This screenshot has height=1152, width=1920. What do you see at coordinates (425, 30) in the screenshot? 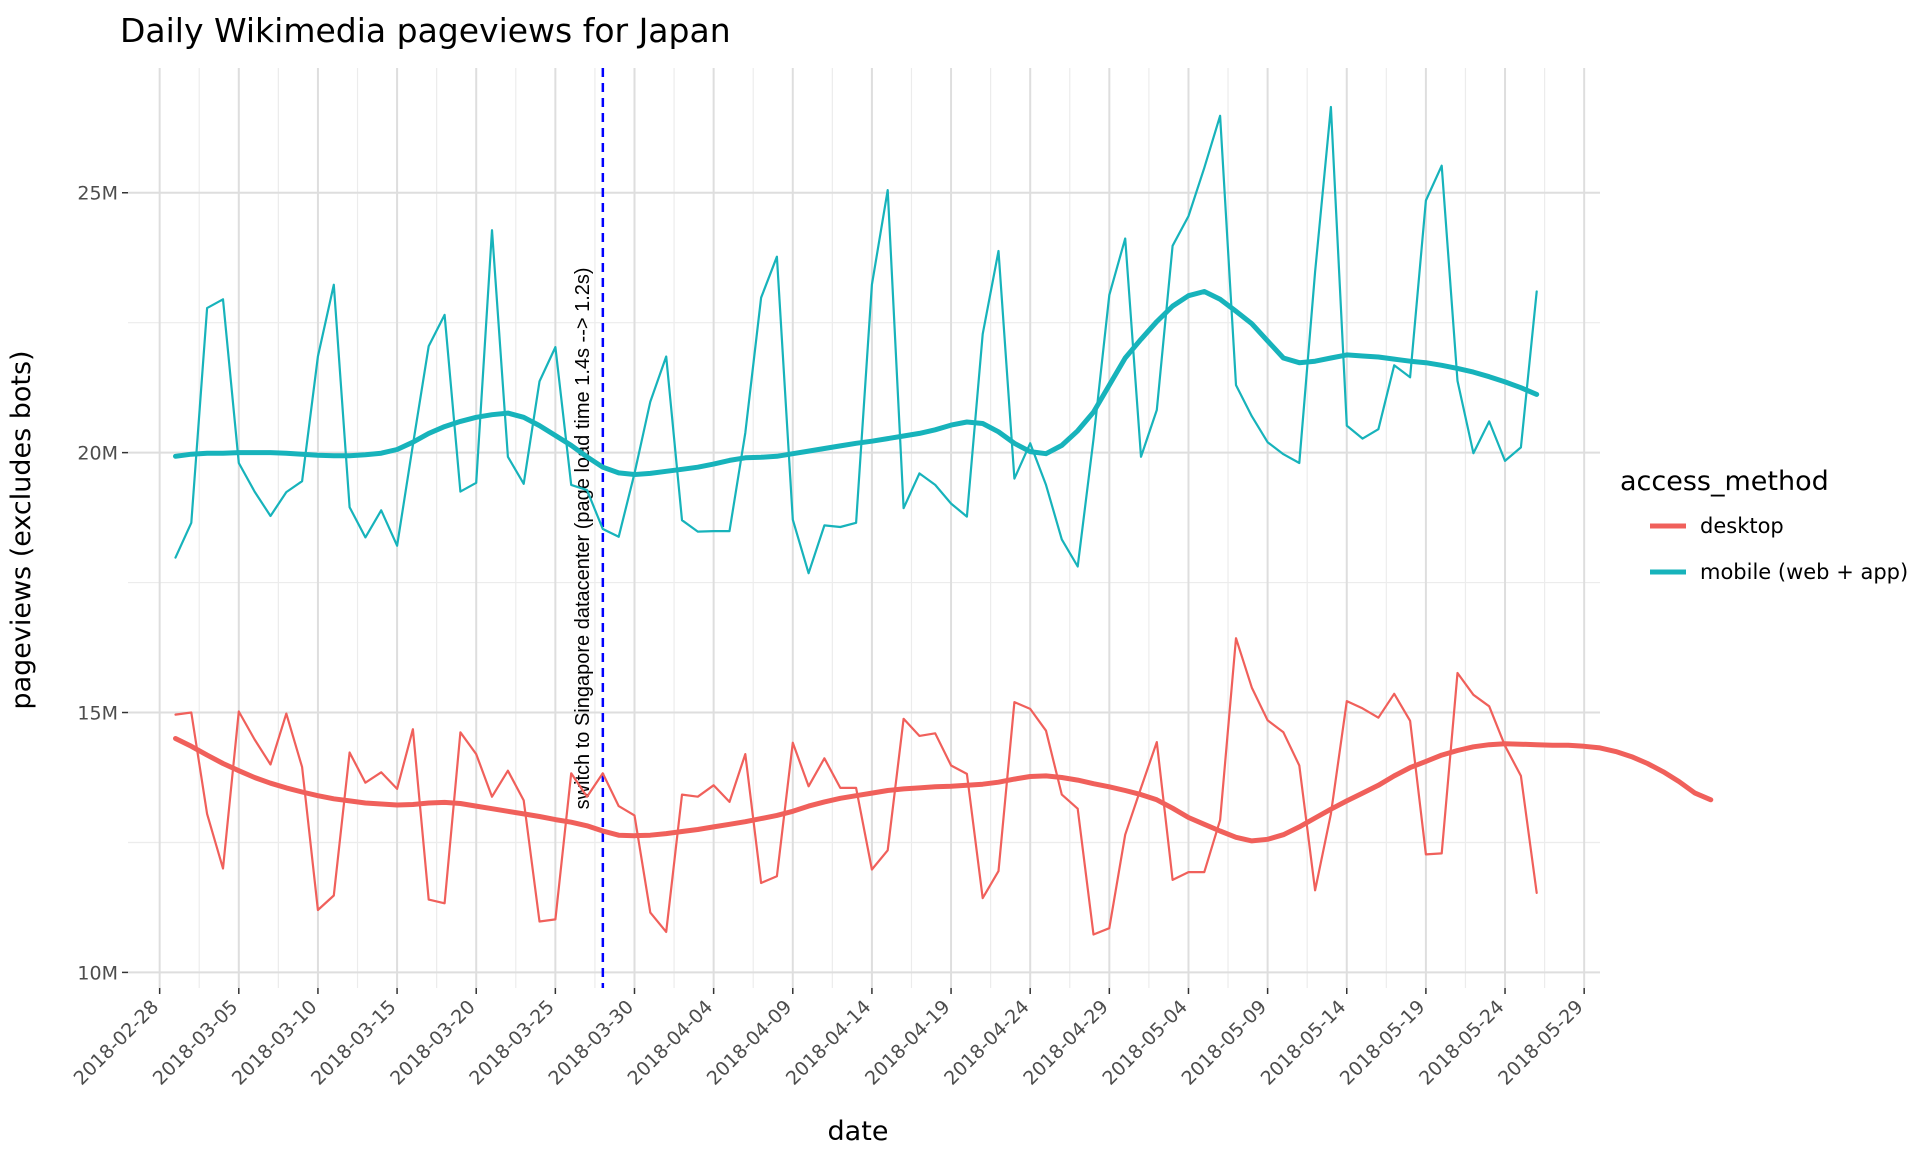
I see `chart-title: Daily Wikimedia pageviews for Japan` at bounding box center [425, 30].